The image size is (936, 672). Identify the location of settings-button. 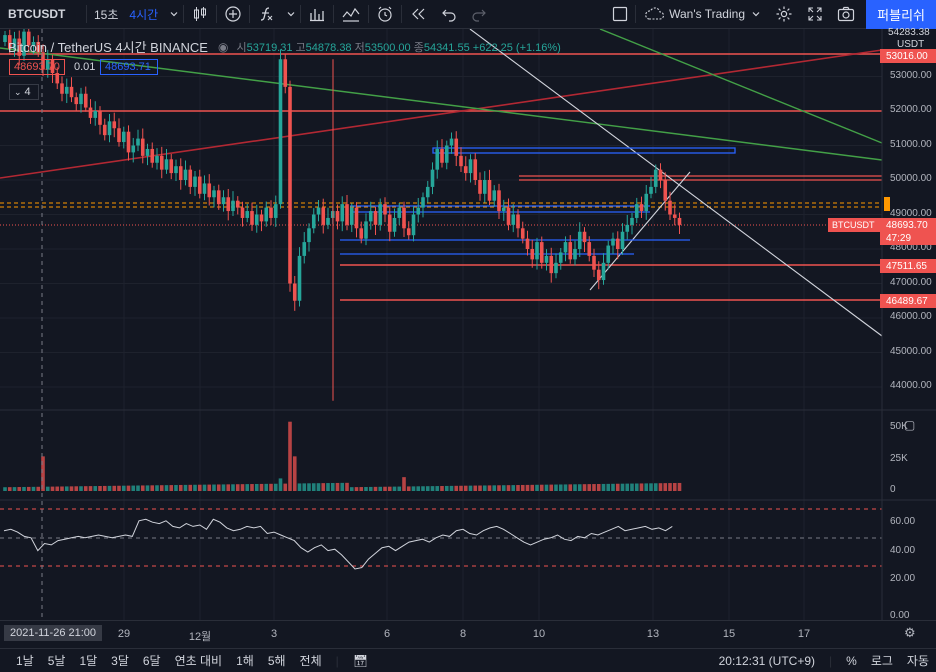
(784, 14).